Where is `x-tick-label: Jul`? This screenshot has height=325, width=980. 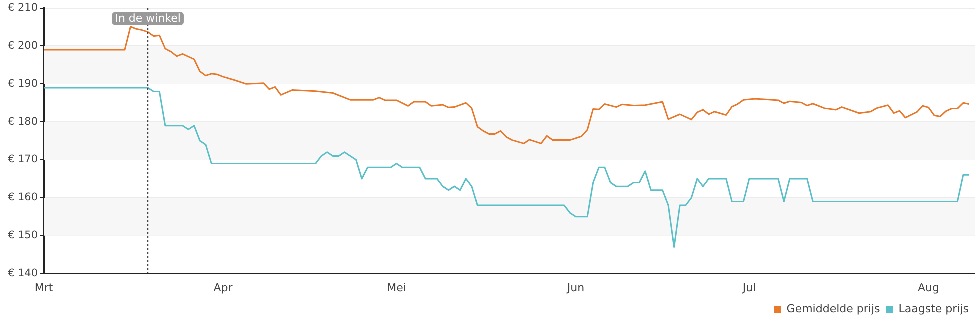 x-tick-label: Jul is located at coordinates (749, 287).